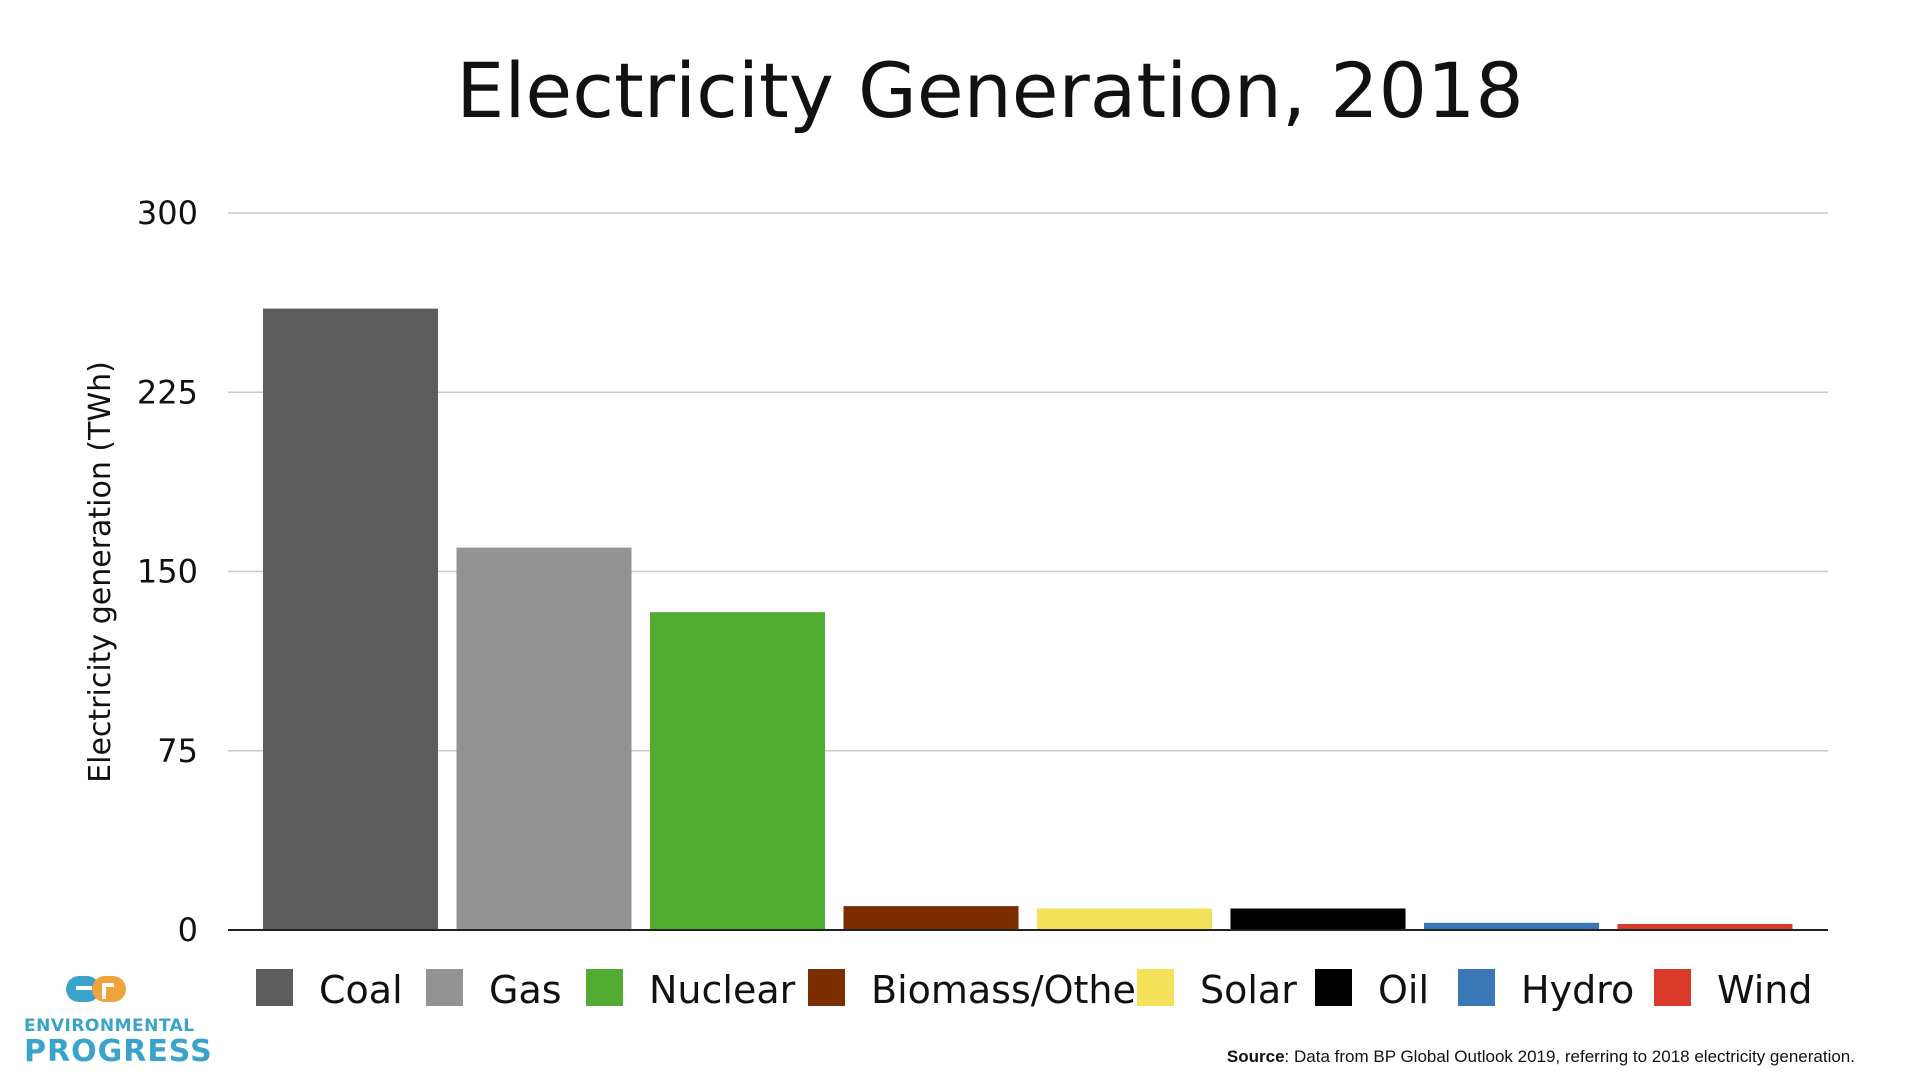  I want to click on bar-gas, so click(544, 738).